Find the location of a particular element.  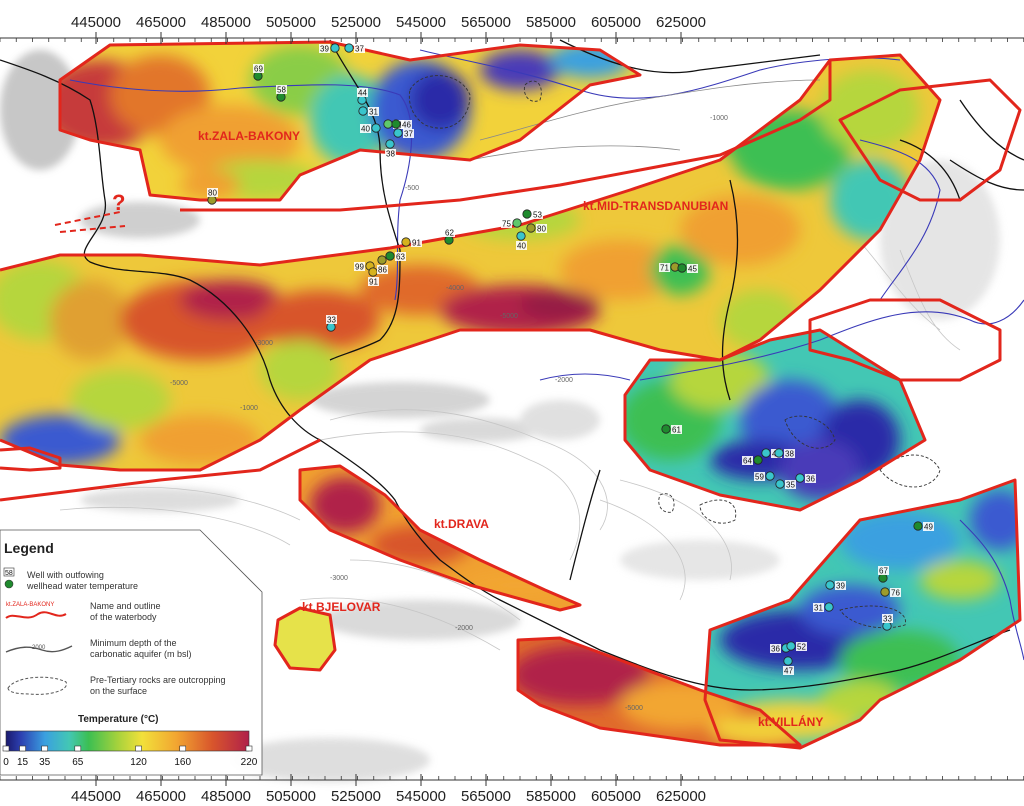

x-tick-label: 545000 is located at coordinates (421, 796).